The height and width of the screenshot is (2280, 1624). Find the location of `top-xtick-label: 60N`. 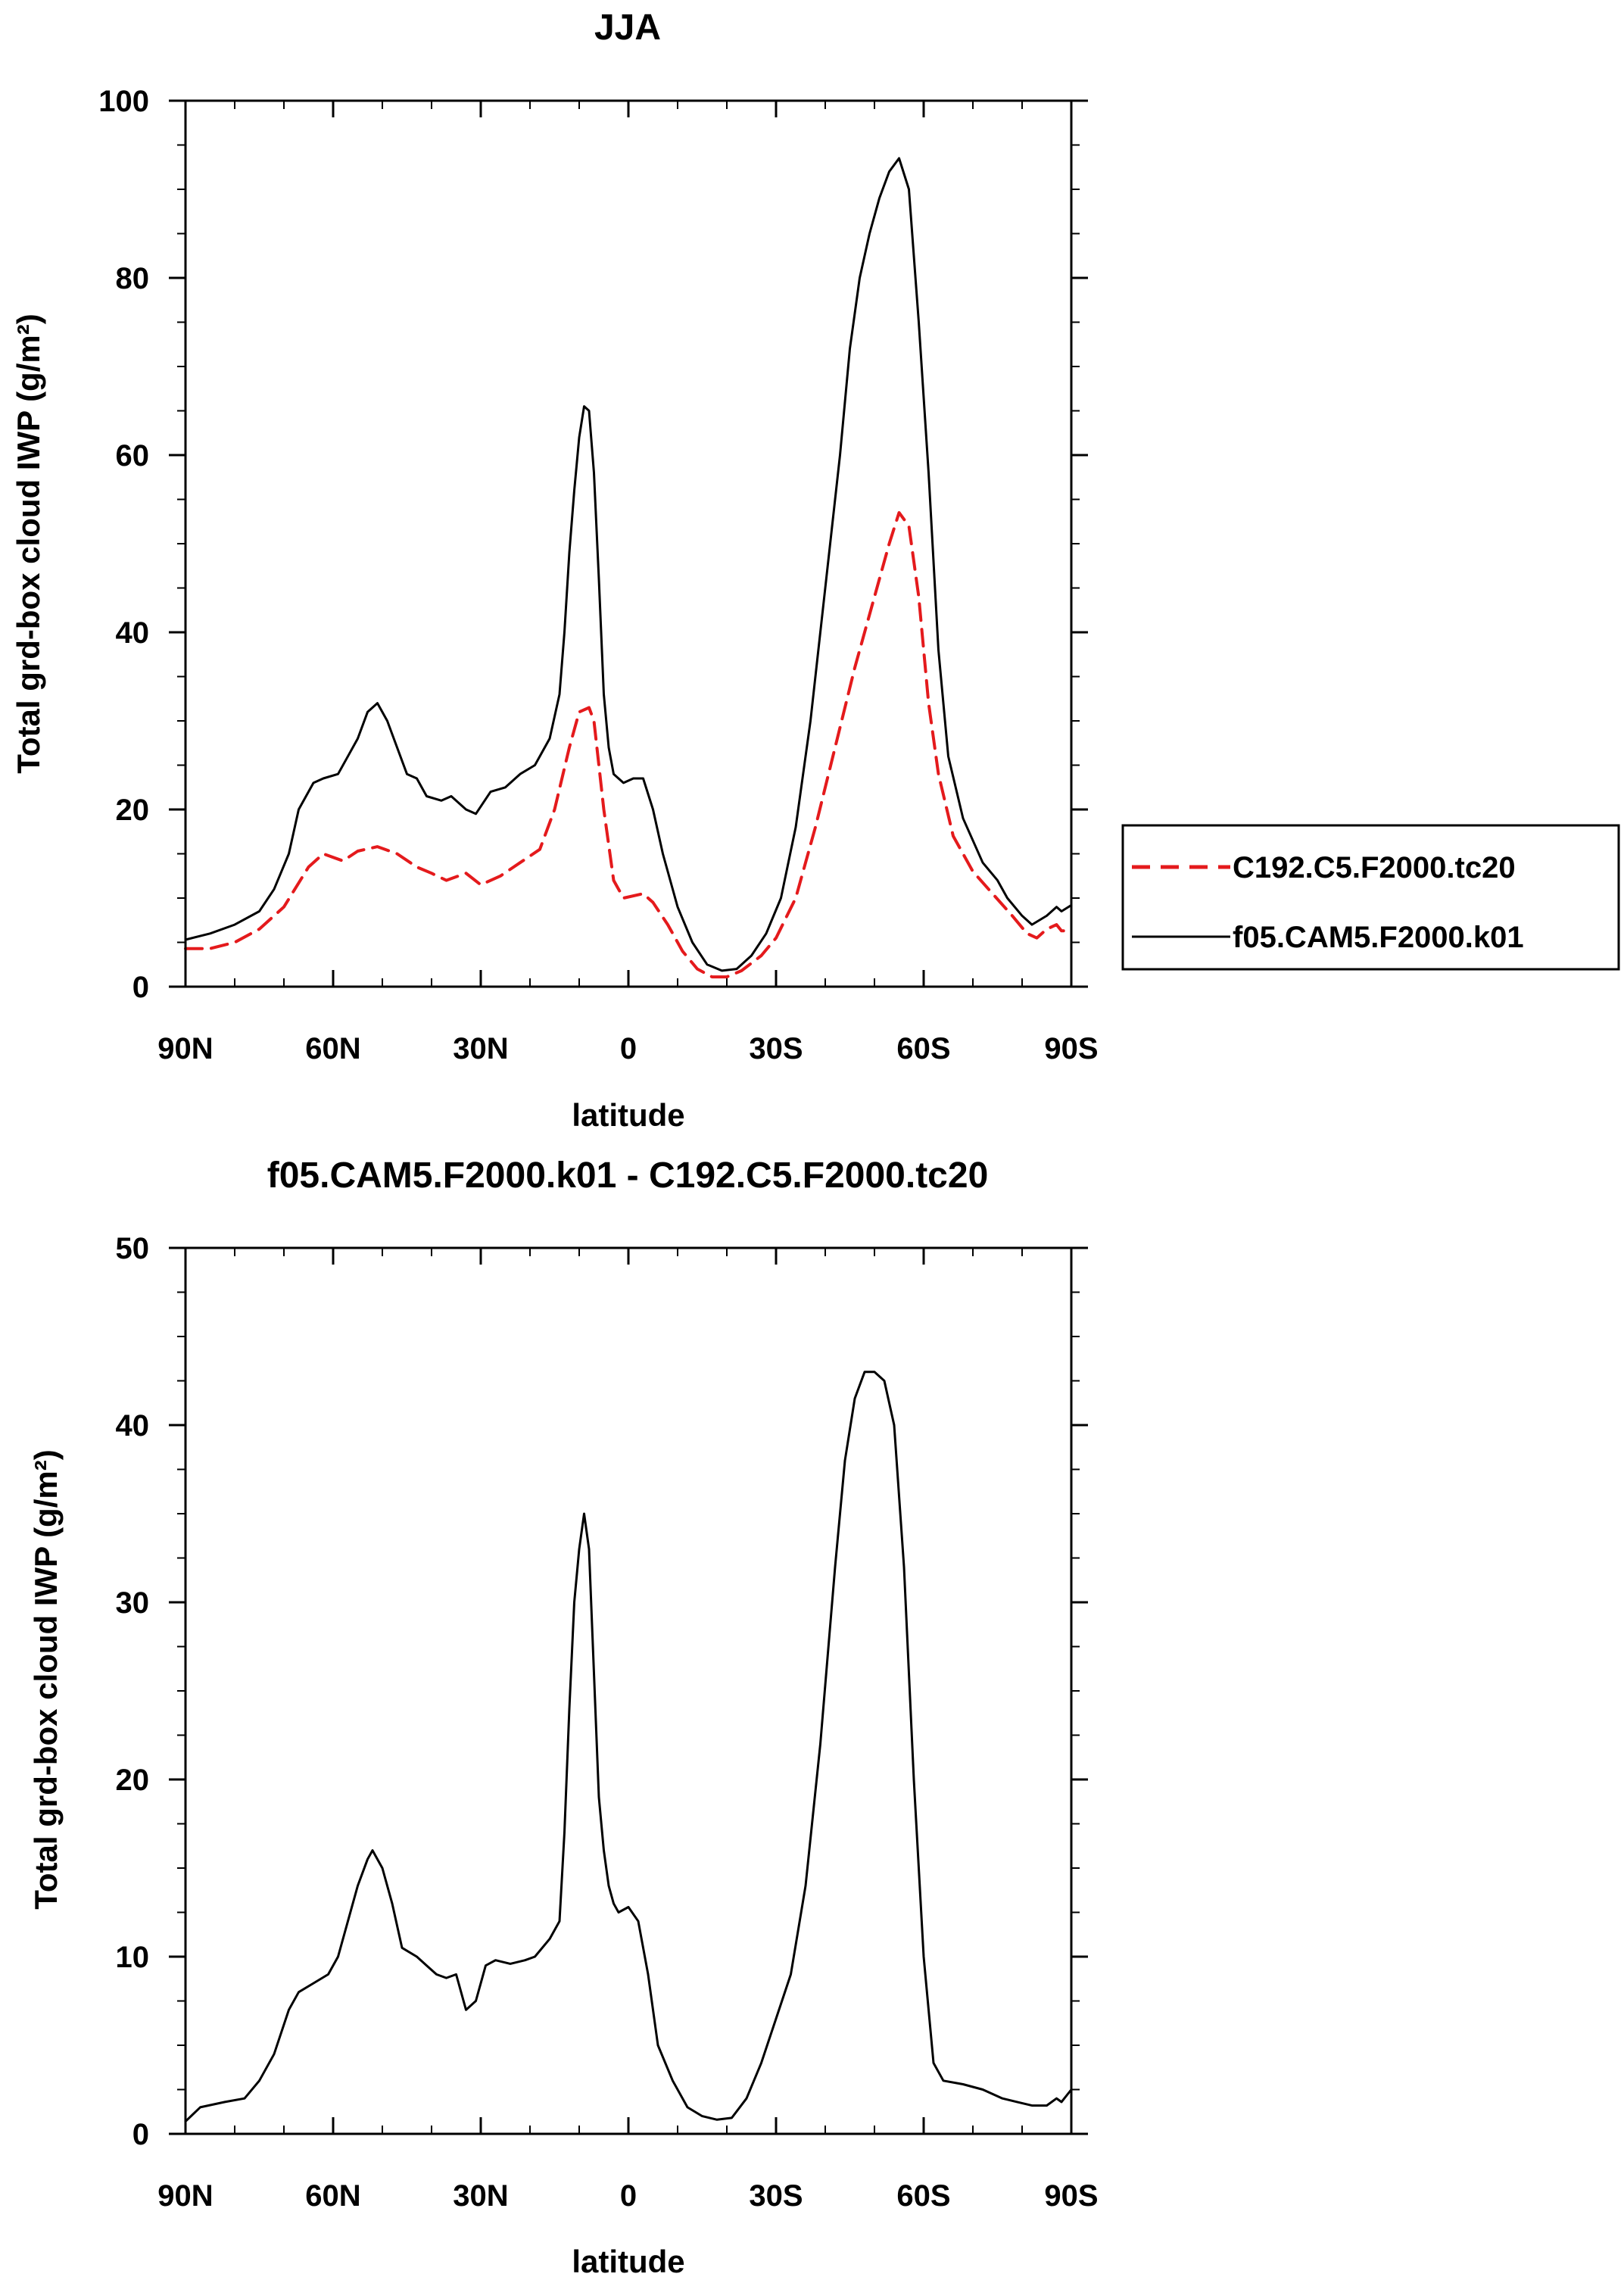

top-xtick-label: 60N is located at coordinates (332, 1048).